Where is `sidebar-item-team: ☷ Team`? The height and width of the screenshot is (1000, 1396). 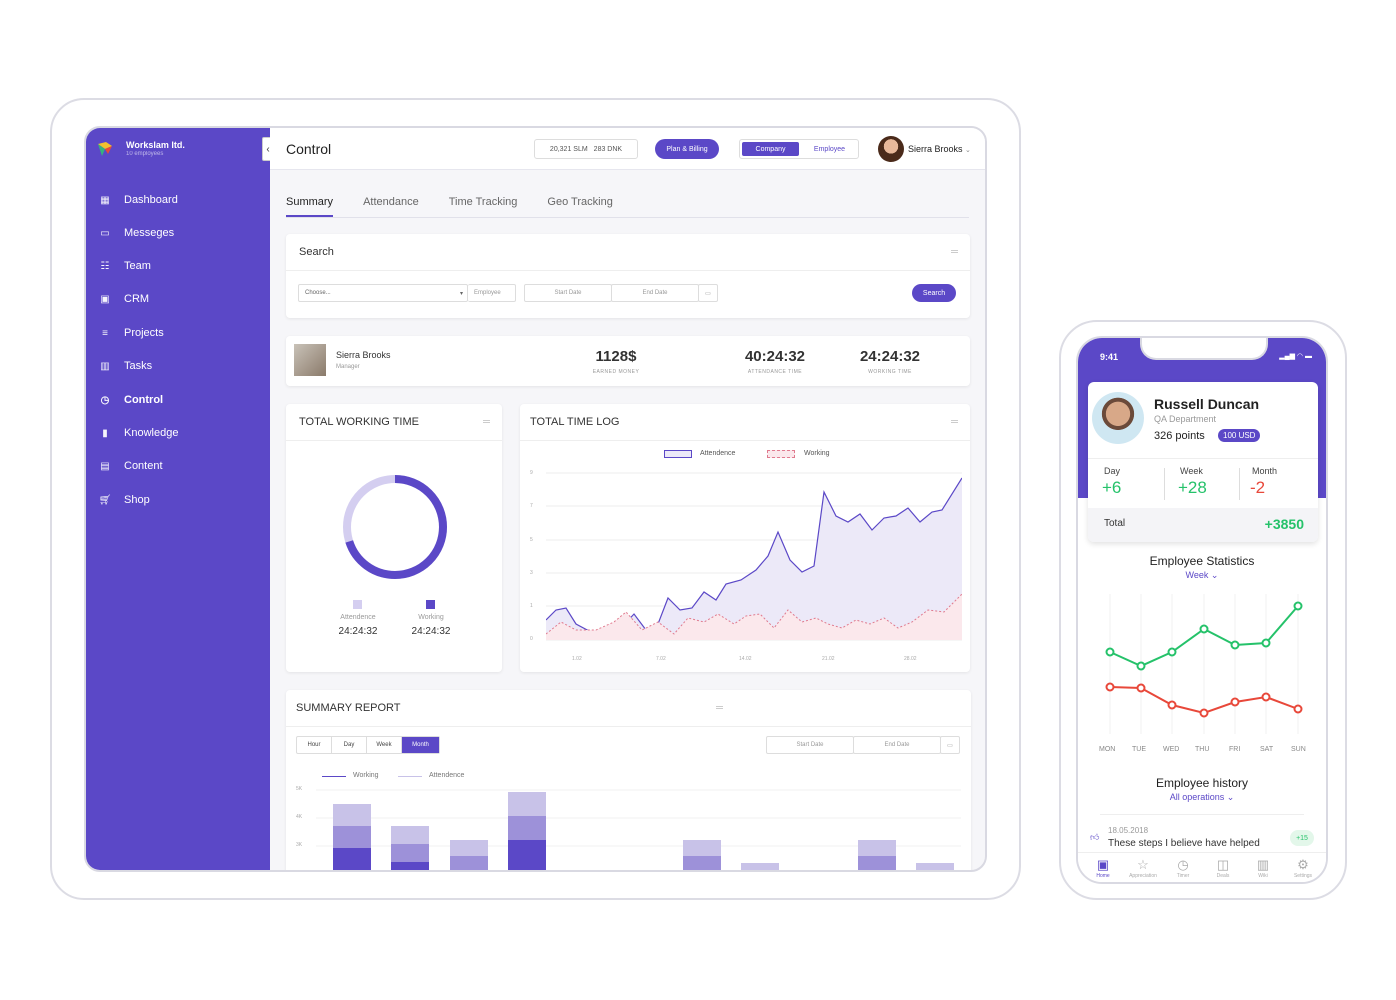 sidebar-item-team: ☷ Team is located at coordinates (178, 266).